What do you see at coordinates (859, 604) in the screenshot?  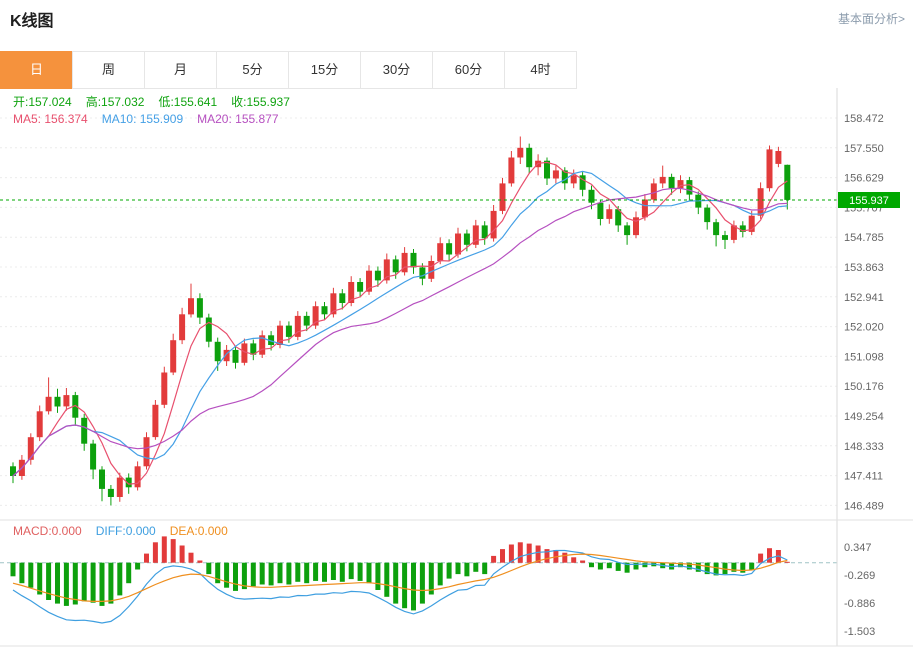 I see `svg-text: -0.886` at bounding box center [859, 604].